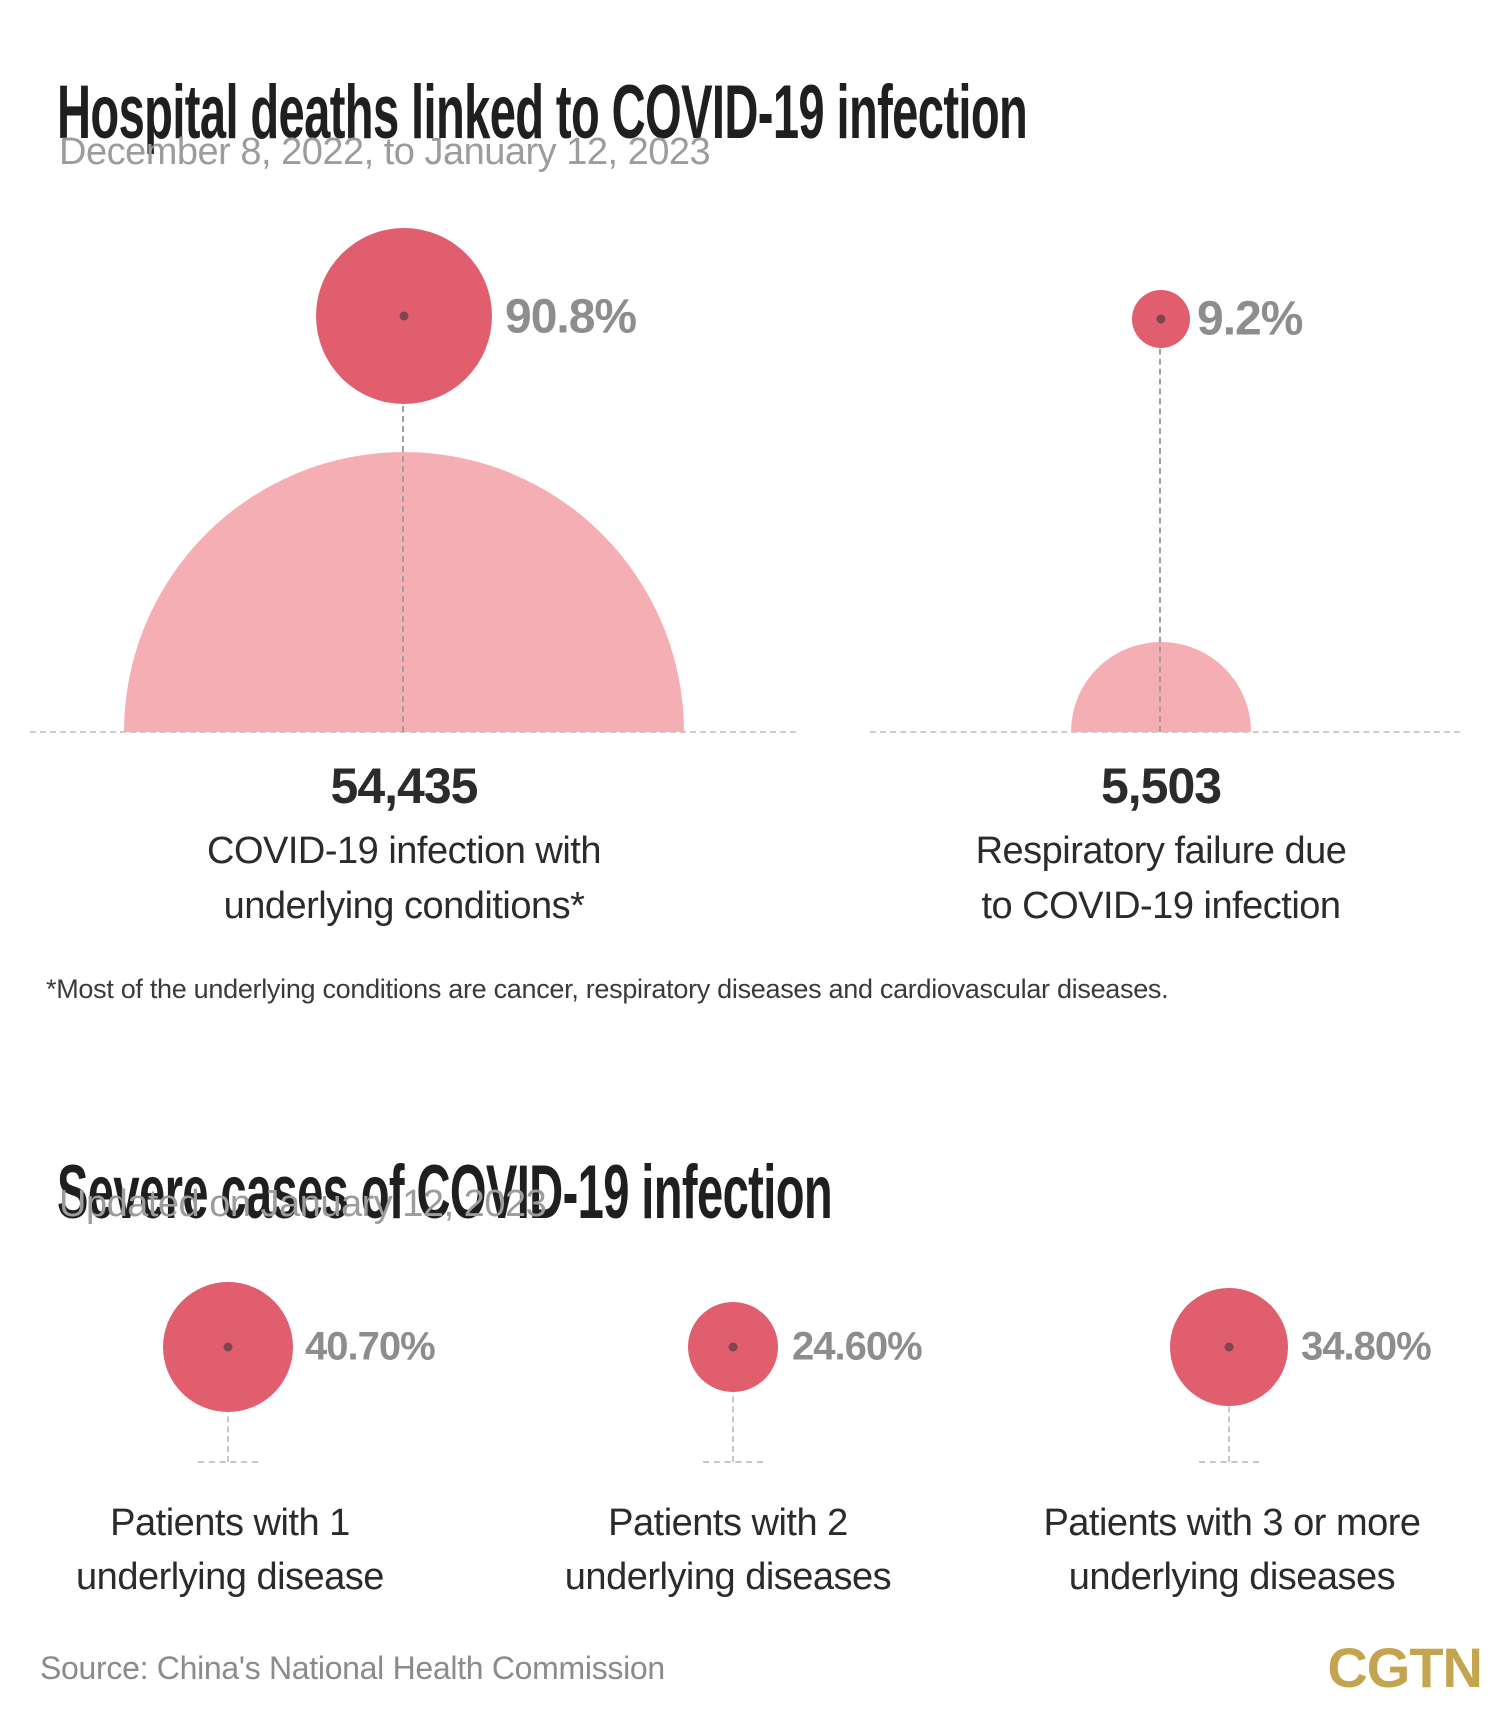 This screenshot has width=1502, height=1721. I want to click on percent-label-respiratory: 9.2%, so click(1250, 319).